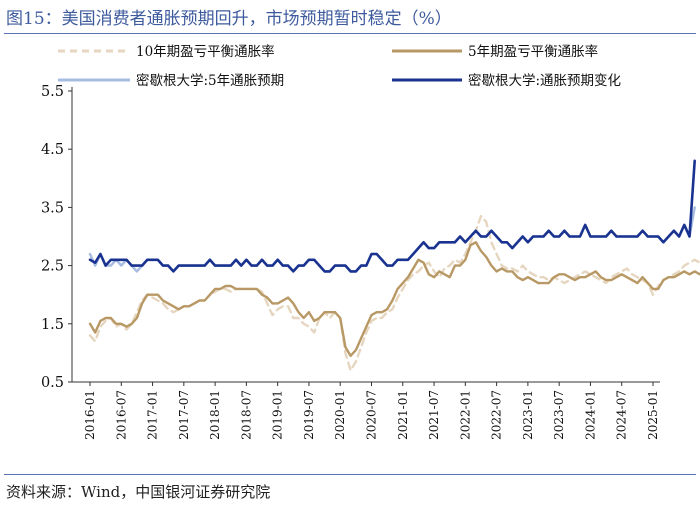 This screenshot has width=700, height=509. What do you see at coordinates (138, 492) in the screenshot?
I see `source-note: 资料来源：Wind，中国银河证券研究院` at bounding box center [138, 492].